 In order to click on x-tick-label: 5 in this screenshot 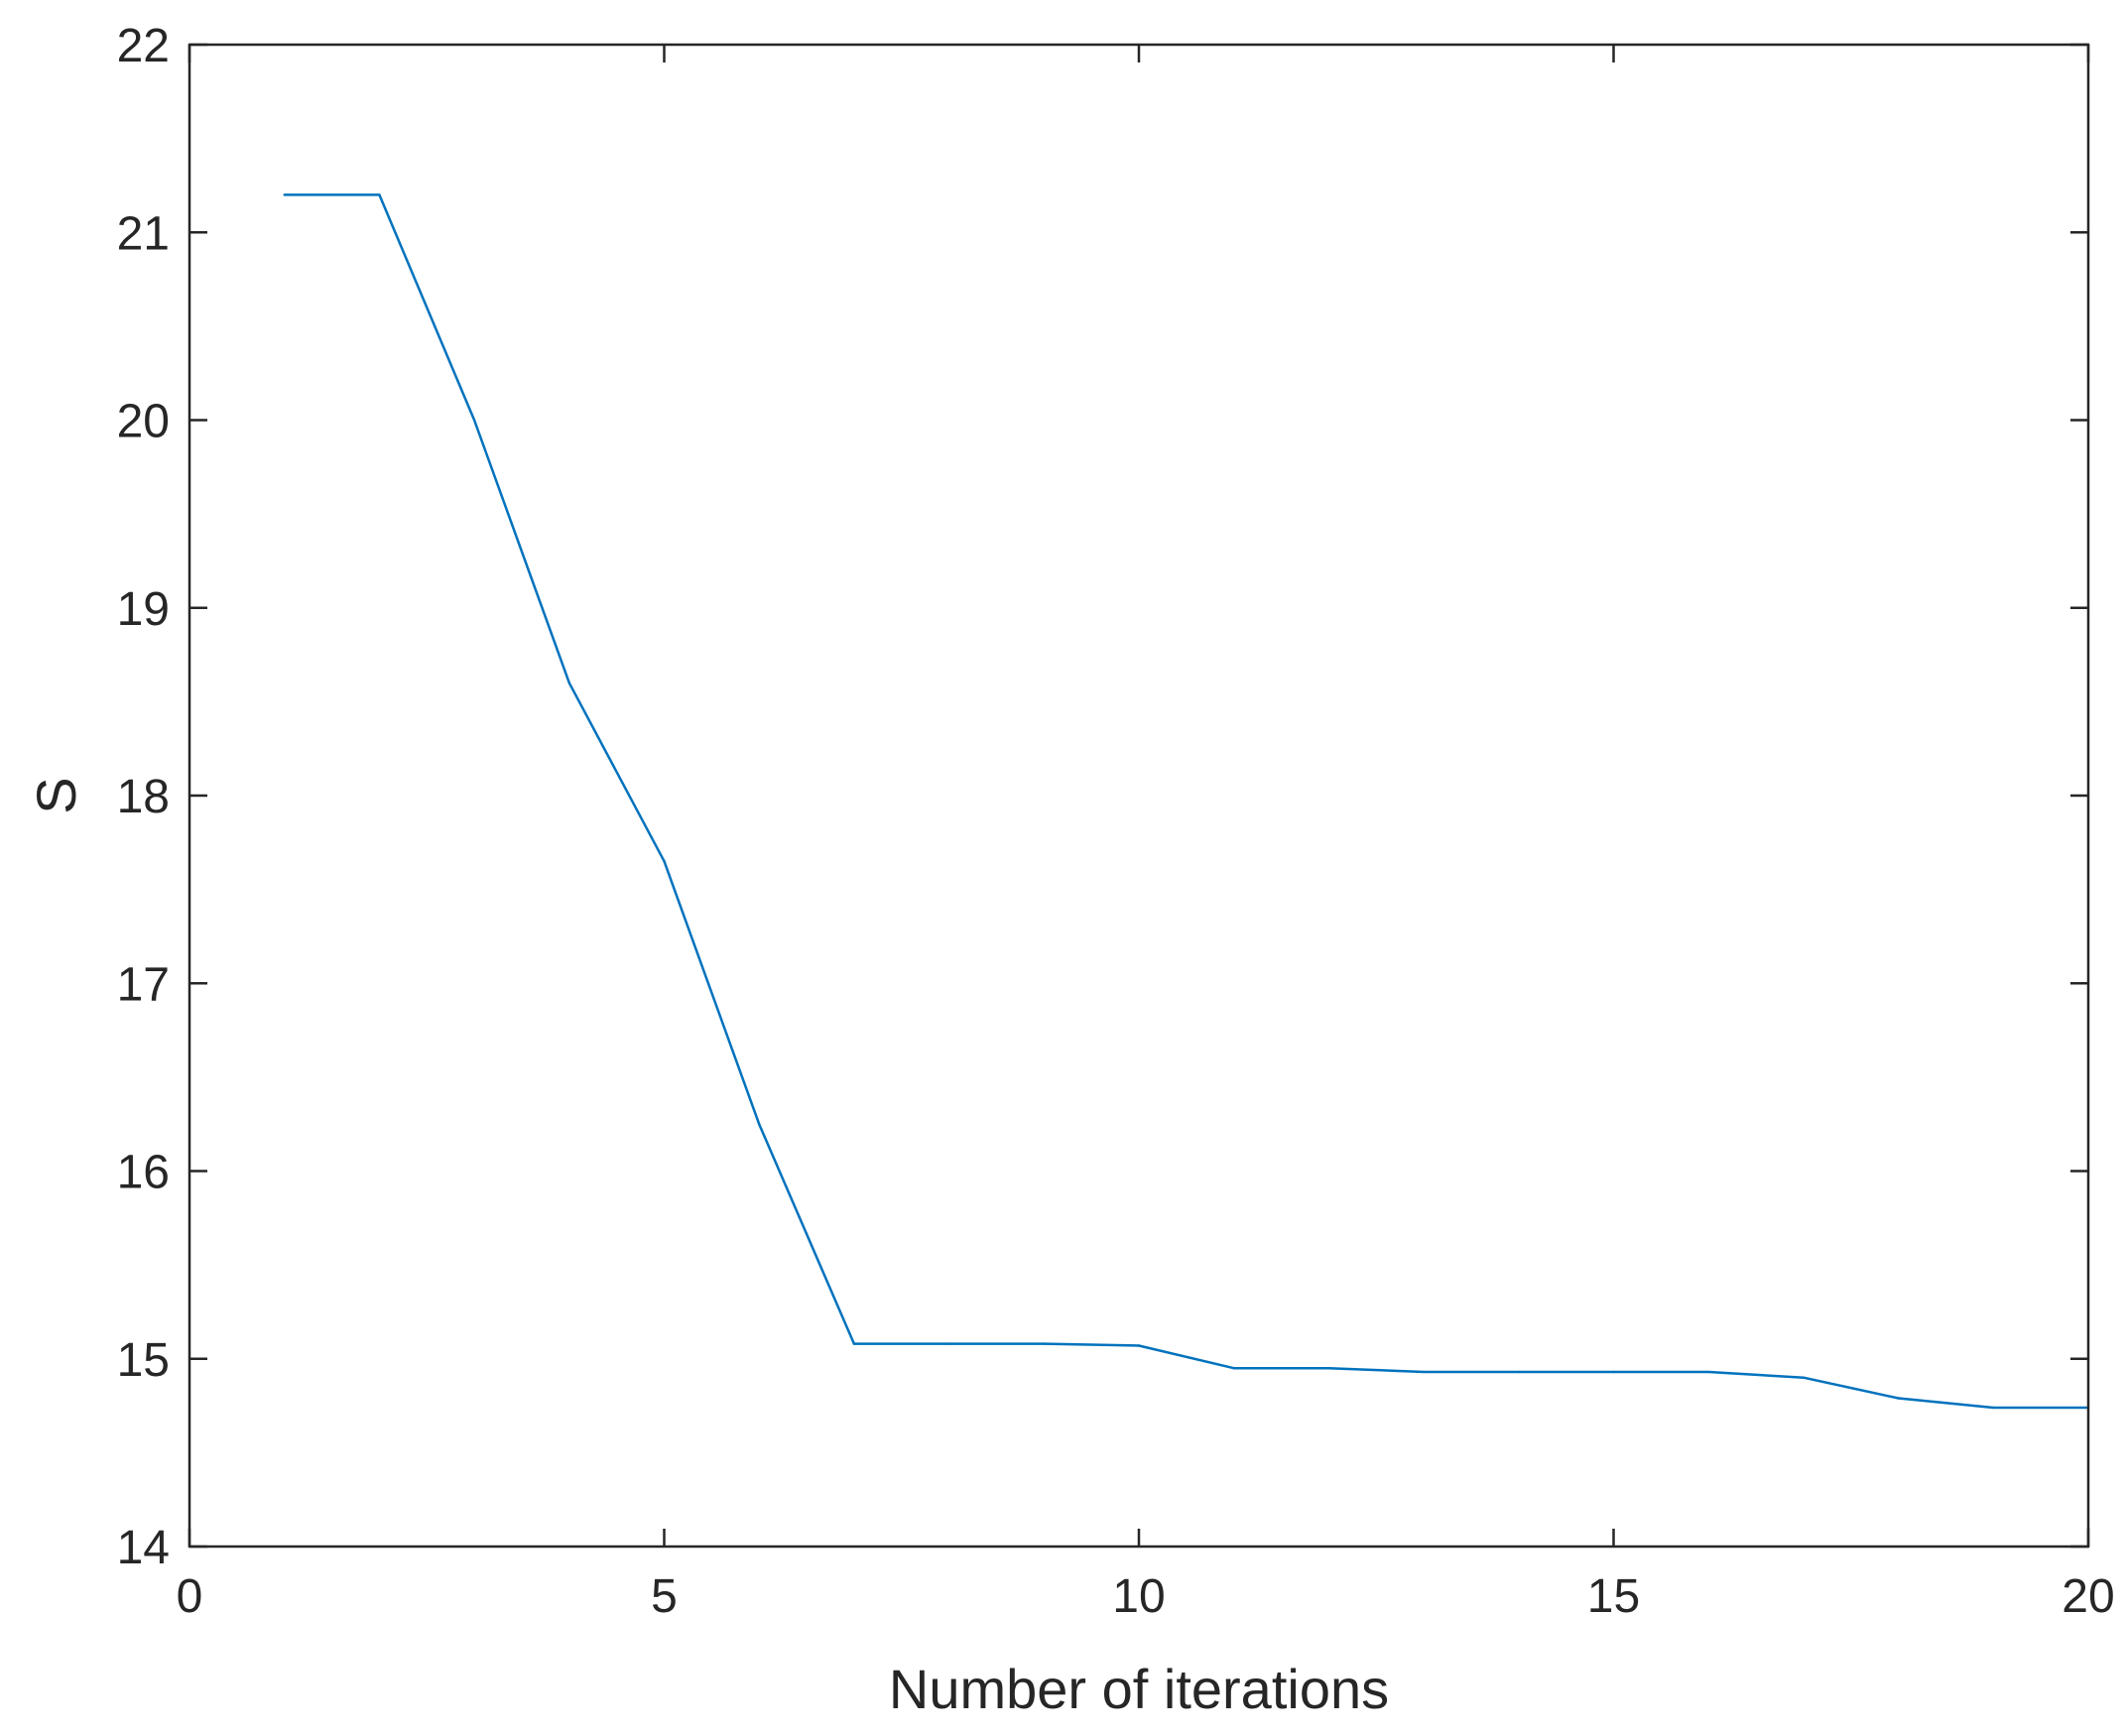, I will do `click(664, 1596)`.